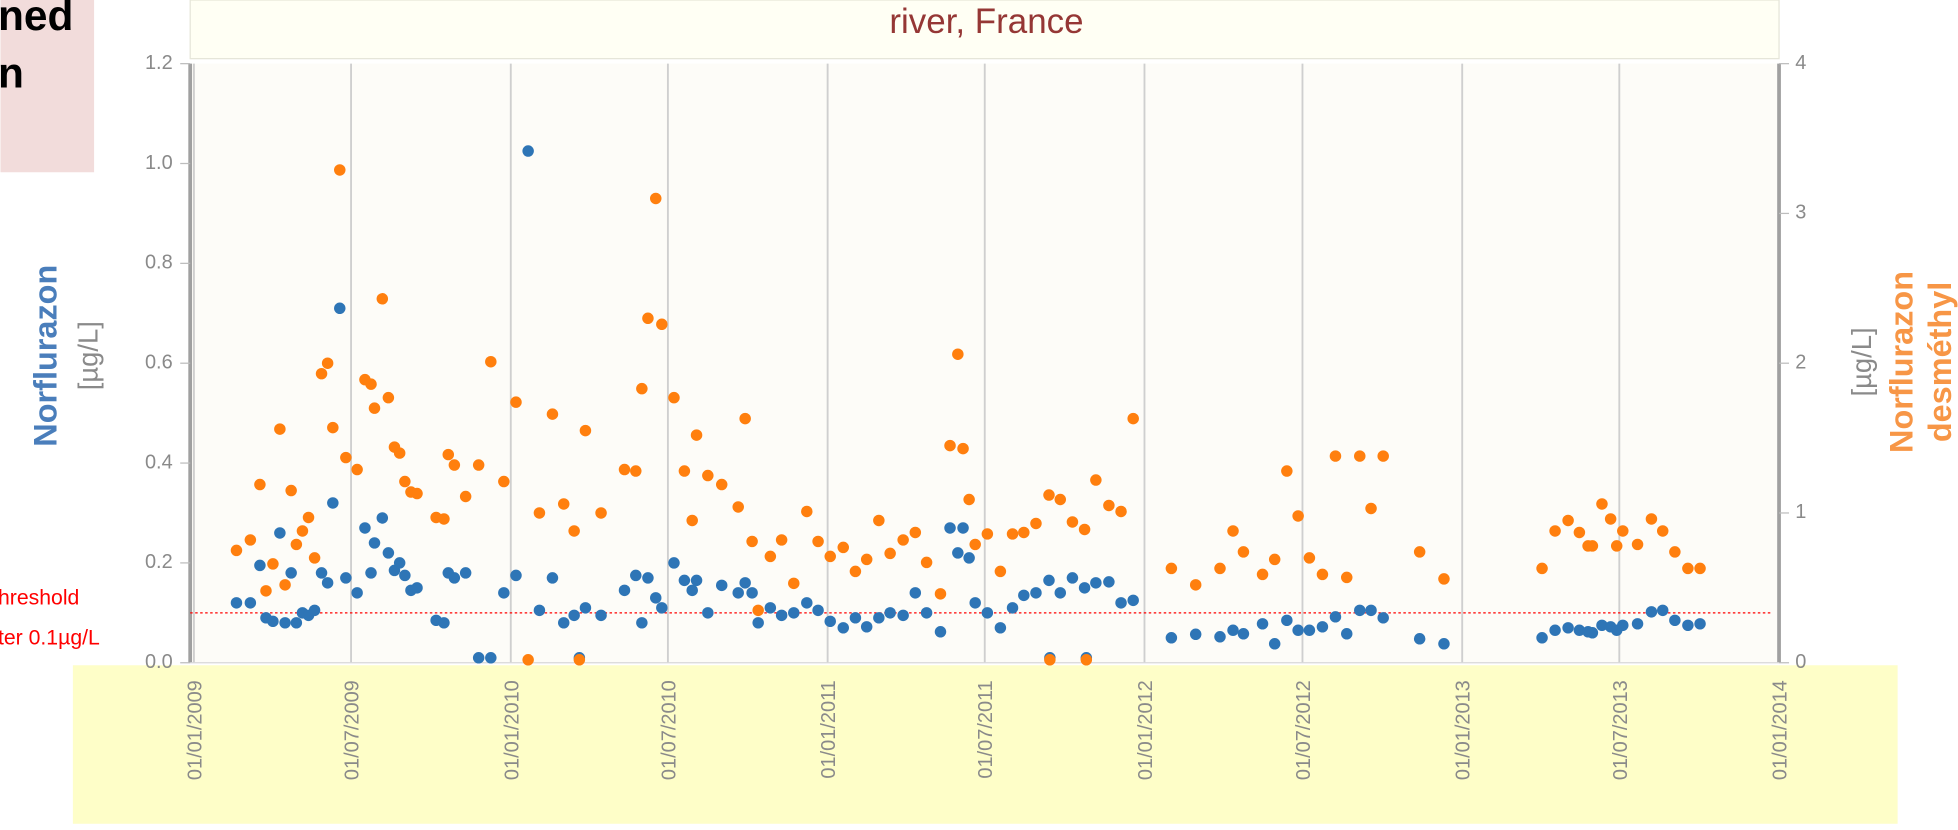 The height and width of the screenshot is (830, 1958). I want to click on chart-title: river, France, so click(986, 21).